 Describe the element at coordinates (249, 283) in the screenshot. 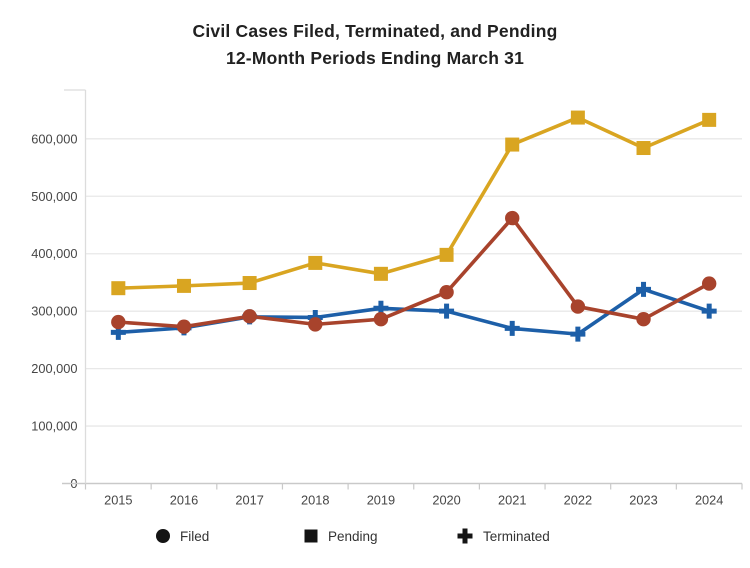

I see `data-point-pending-2017` at that location.